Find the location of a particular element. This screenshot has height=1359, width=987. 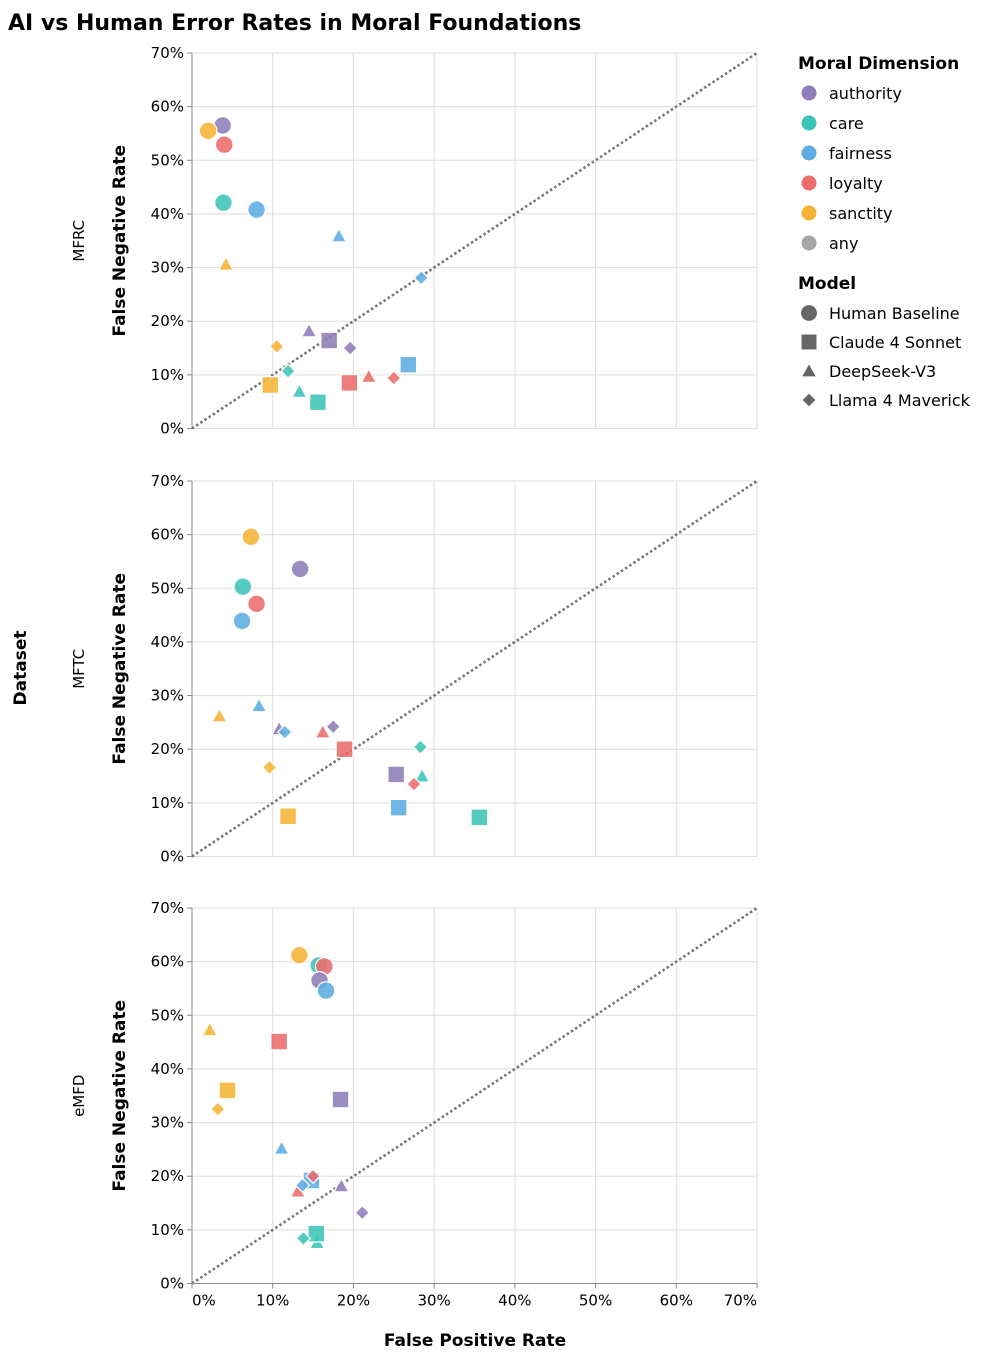

legend-label-care: care is located at coordinates (846, 123).